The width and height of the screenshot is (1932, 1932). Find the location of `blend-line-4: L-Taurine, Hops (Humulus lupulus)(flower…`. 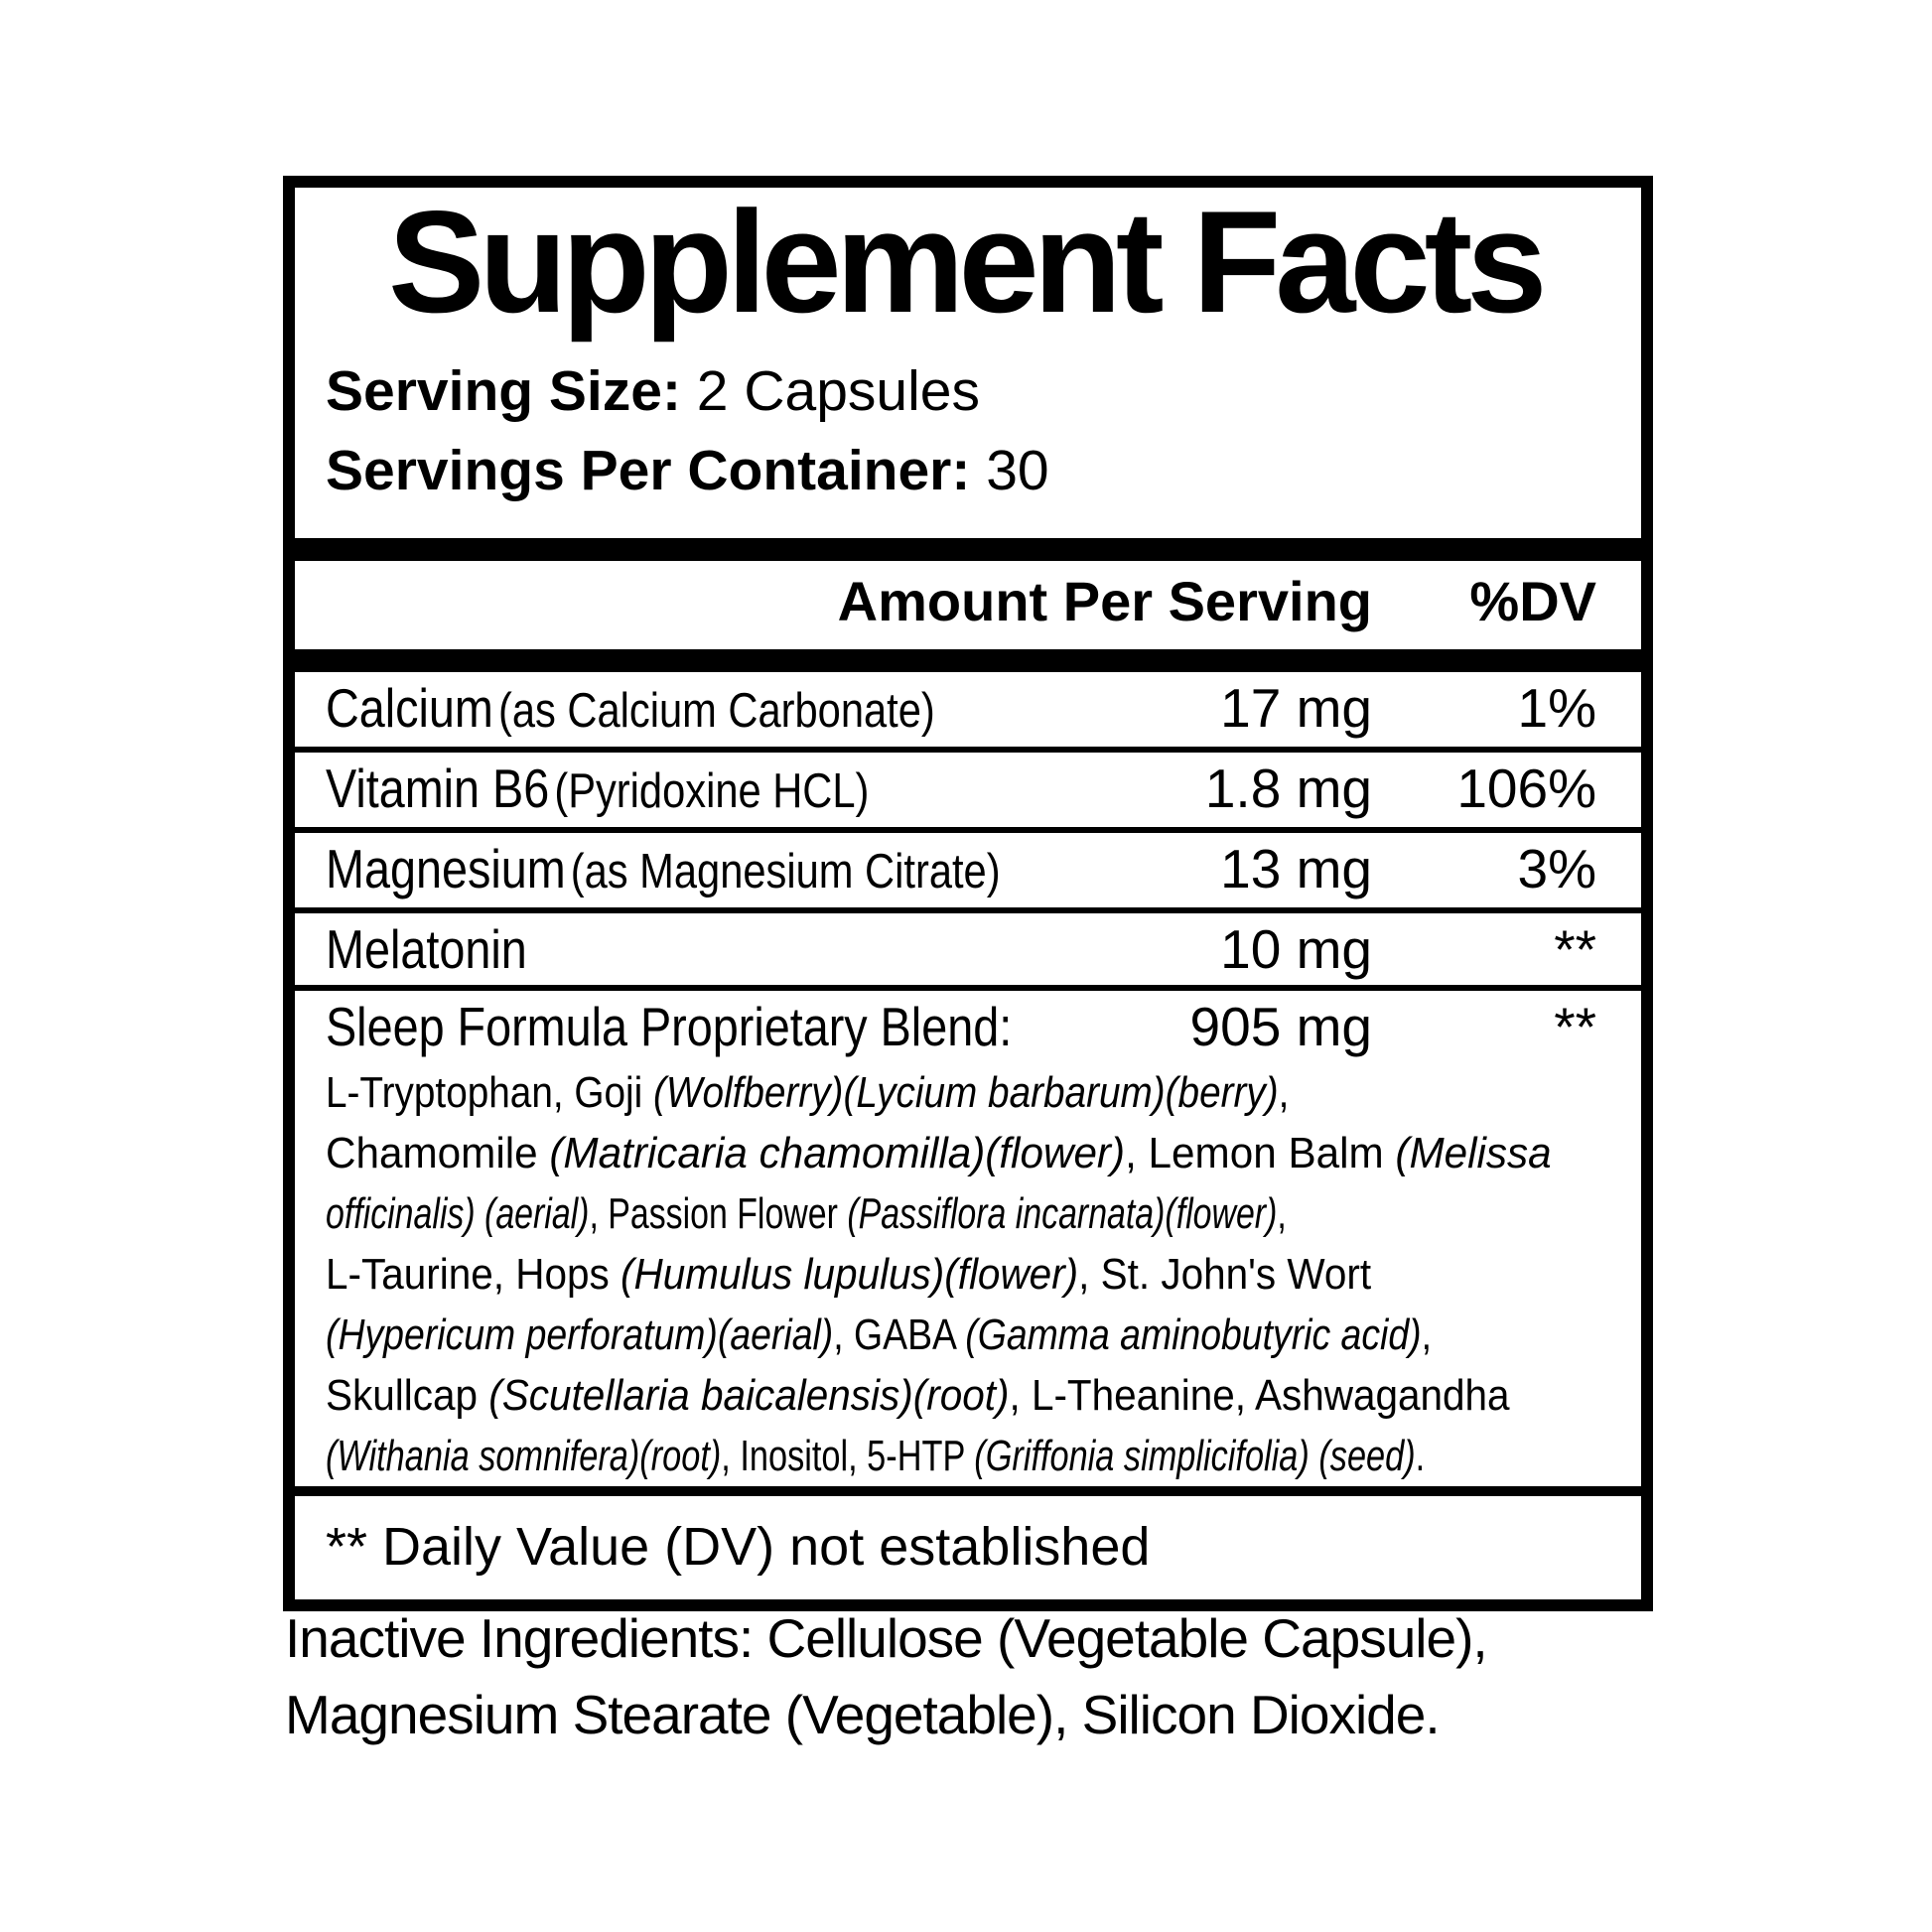

blend-line-4: L-Taurine, Hops (Humulus lupulus)(flower… is located at coordinates (931, 1274).